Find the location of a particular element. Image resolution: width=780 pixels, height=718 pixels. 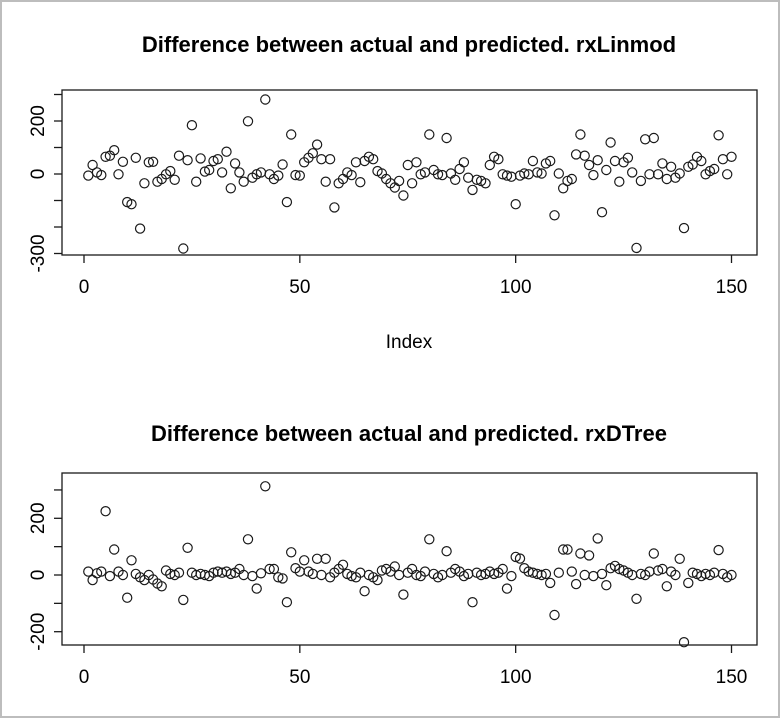

y-tick-label: 200 is located at coordinates (38, 121).